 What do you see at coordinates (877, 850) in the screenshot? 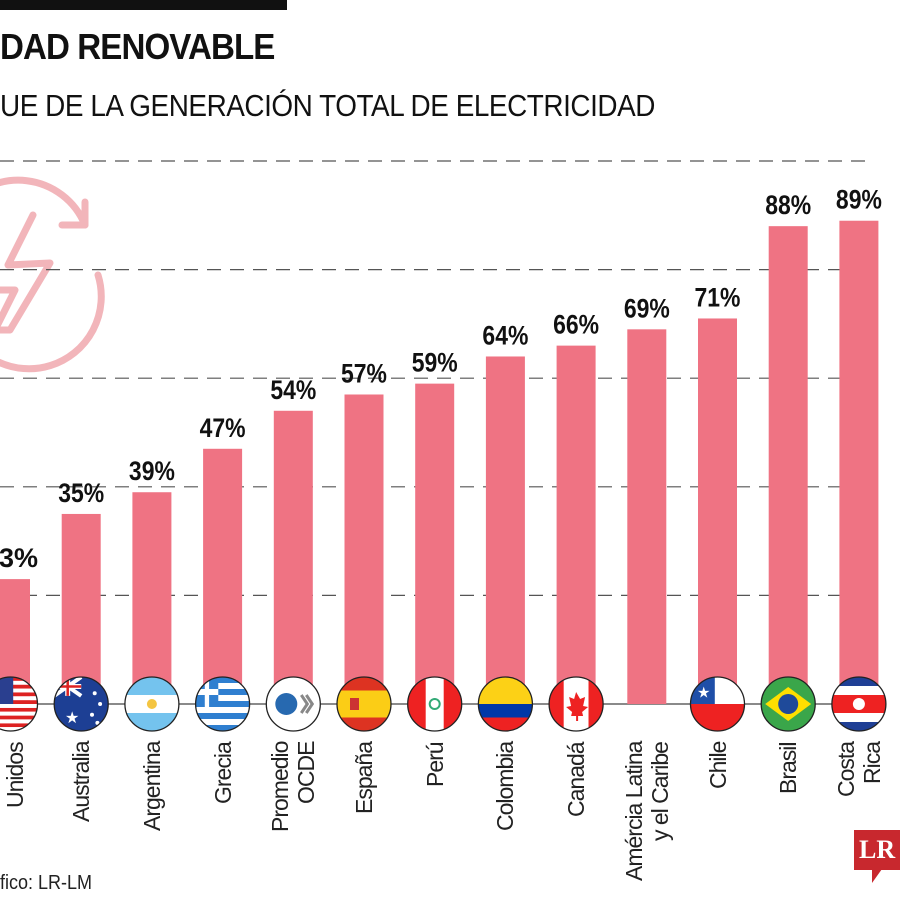
I see `lr-logo: LR` at bounding box center [877, 850].